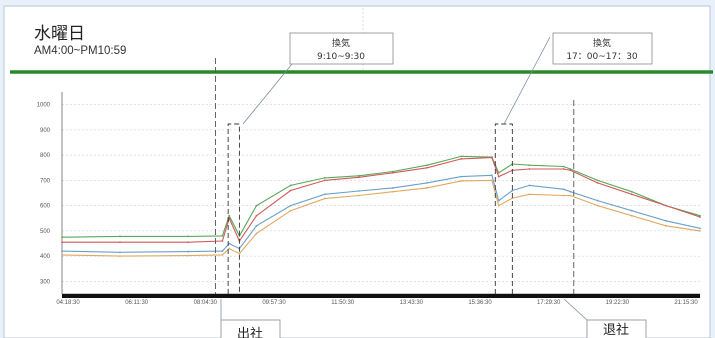 This screenshot has width=715, height=338. I want to click on x-tick-label: 09:57:30, so click(274, 303).